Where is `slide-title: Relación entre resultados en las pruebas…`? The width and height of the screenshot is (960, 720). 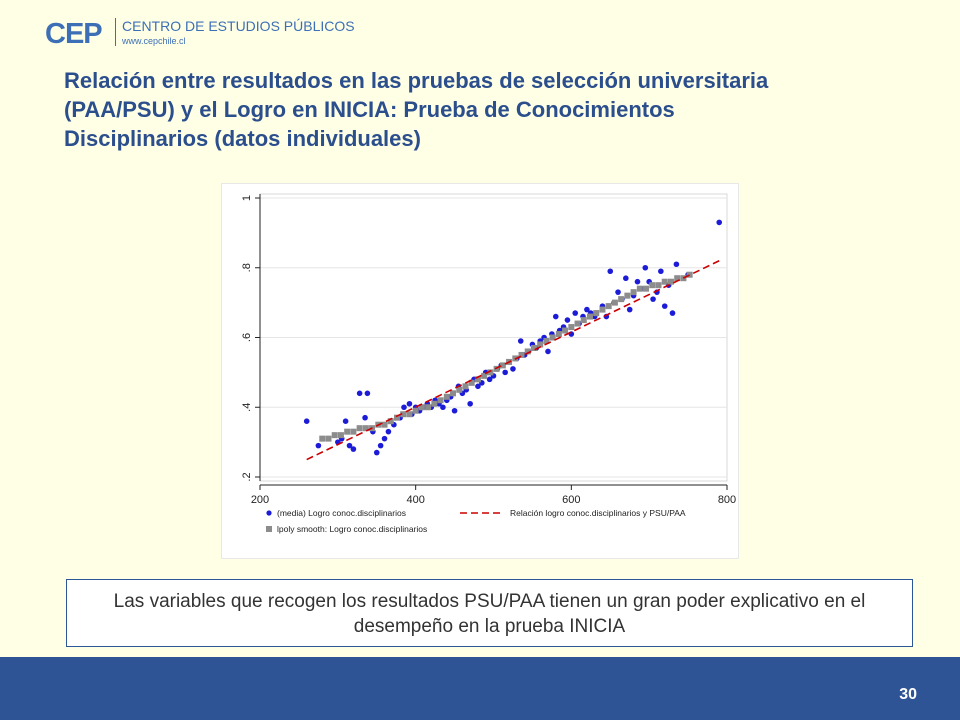 slide-title: Relación entre resultados en las pruebas… is located at coordinates (416, 109).